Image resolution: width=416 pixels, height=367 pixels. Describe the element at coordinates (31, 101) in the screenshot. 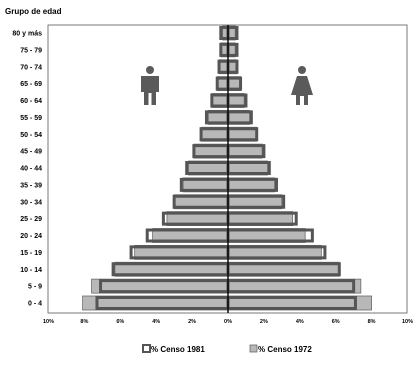

I see `age-label-12: 60 - 64` at that location.